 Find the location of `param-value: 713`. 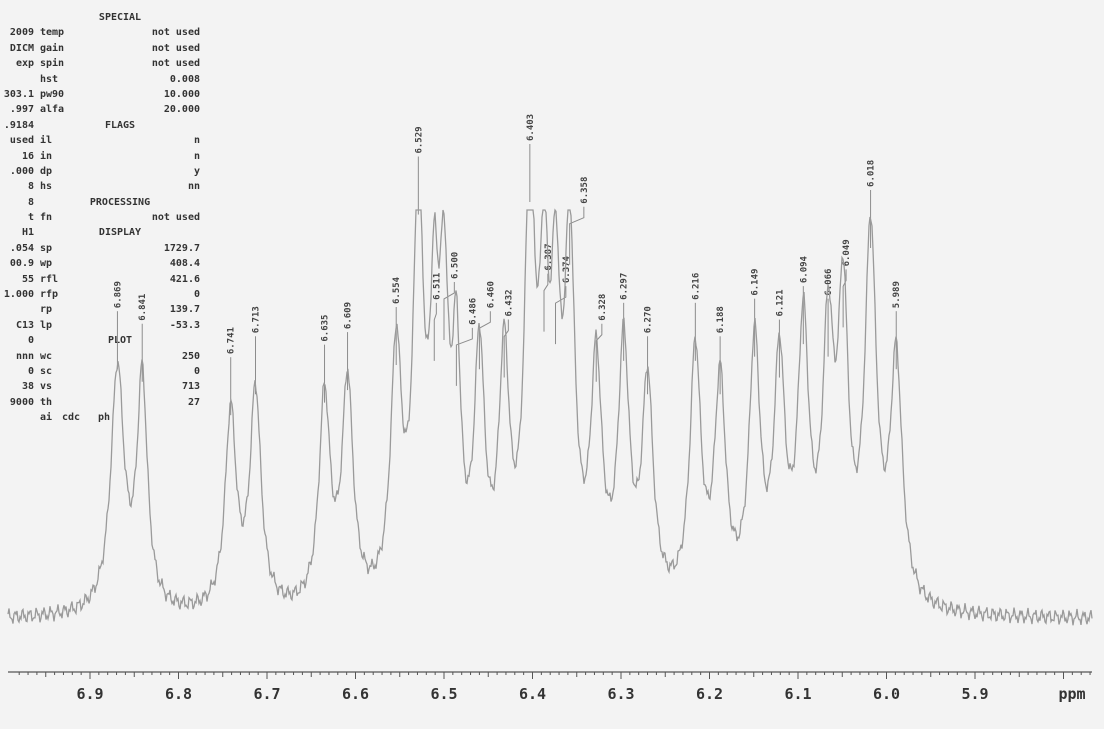

param-value: 713 is located at coordinates (190, 387).